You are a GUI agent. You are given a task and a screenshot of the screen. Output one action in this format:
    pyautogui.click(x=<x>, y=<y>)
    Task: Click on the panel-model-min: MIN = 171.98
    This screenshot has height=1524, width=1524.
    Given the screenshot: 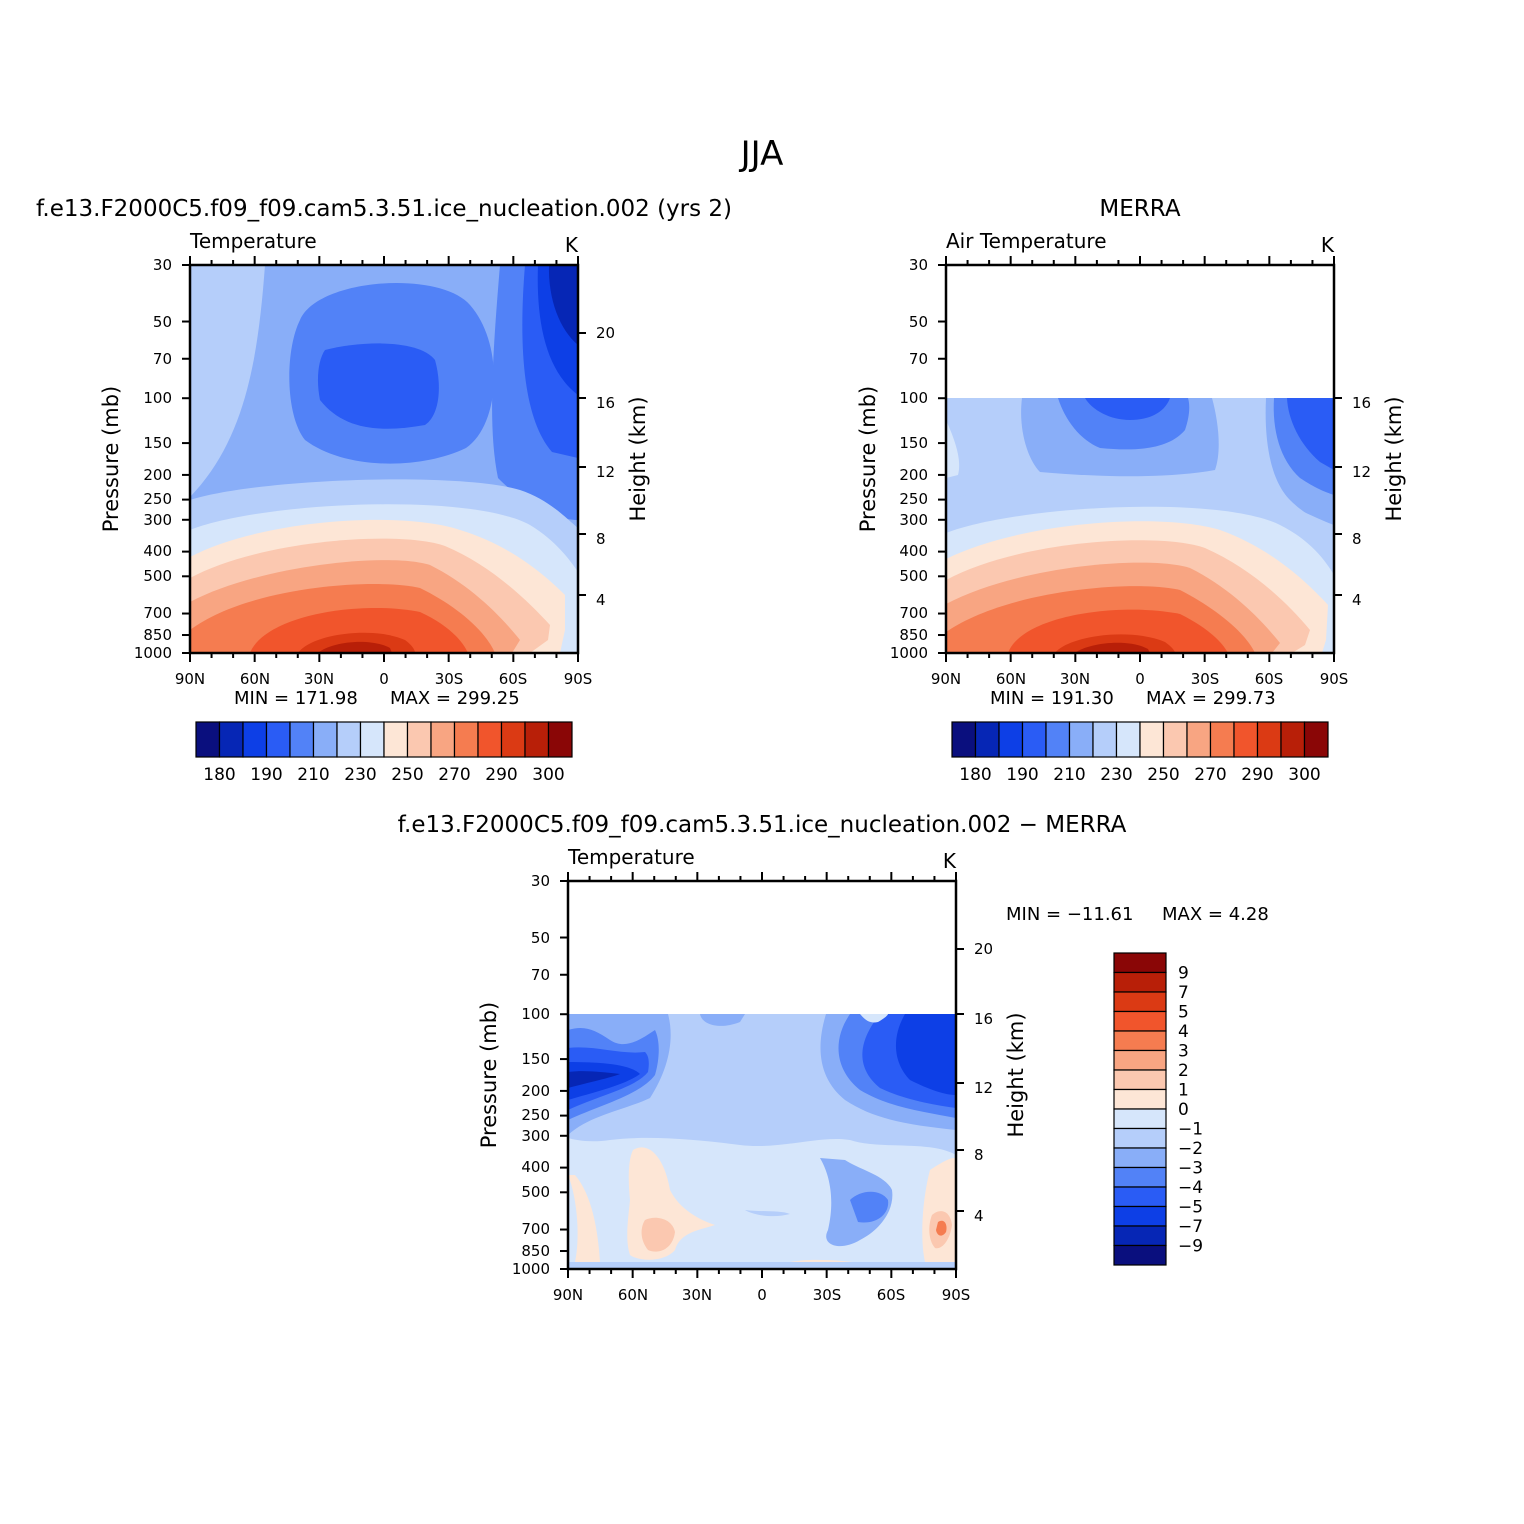 What is the action you would take?
    pyautogui.click(x=296, y=698)
    